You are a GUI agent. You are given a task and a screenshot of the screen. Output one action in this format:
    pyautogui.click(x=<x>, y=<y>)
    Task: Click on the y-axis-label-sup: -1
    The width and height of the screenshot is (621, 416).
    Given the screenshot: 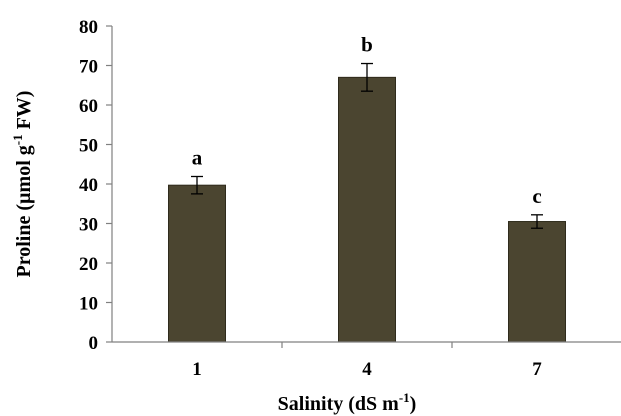 What is the action you would take?
    pyautogui.click(x=17, y=139)
    